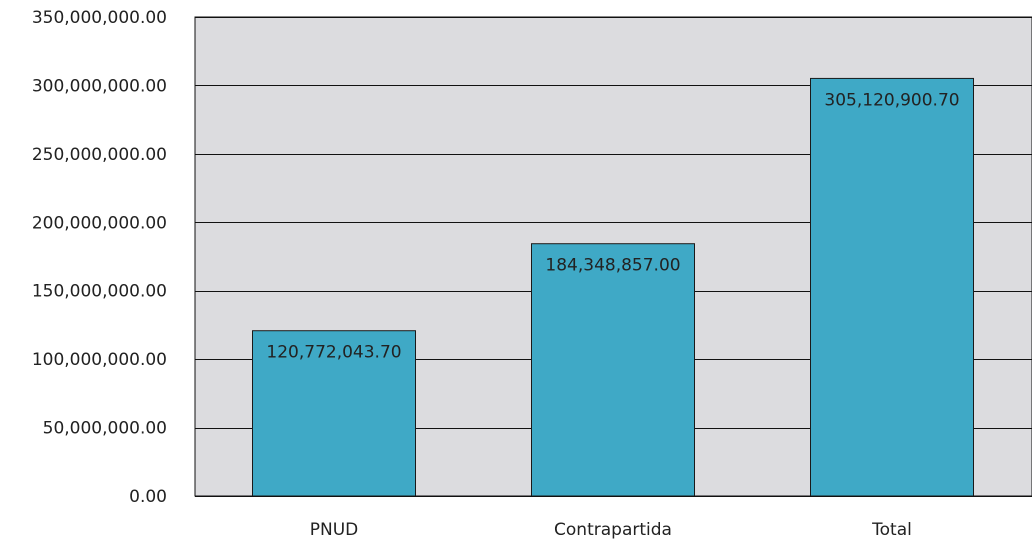 This screenshot has height=549, width=1032. I want to click on bar-contrapartida, so click(613, 370).